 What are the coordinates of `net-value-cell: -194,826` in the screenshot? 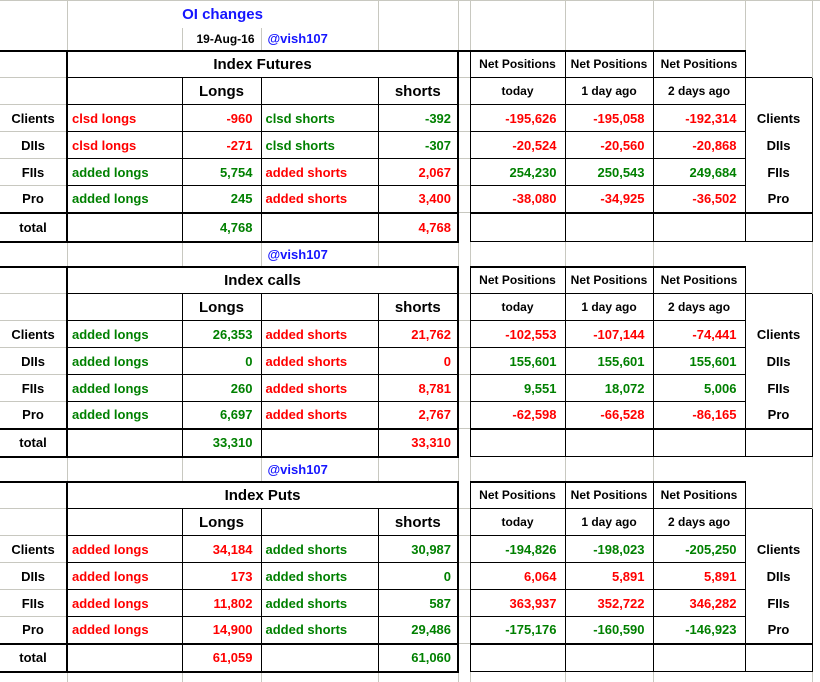 It's located at (517, 549).